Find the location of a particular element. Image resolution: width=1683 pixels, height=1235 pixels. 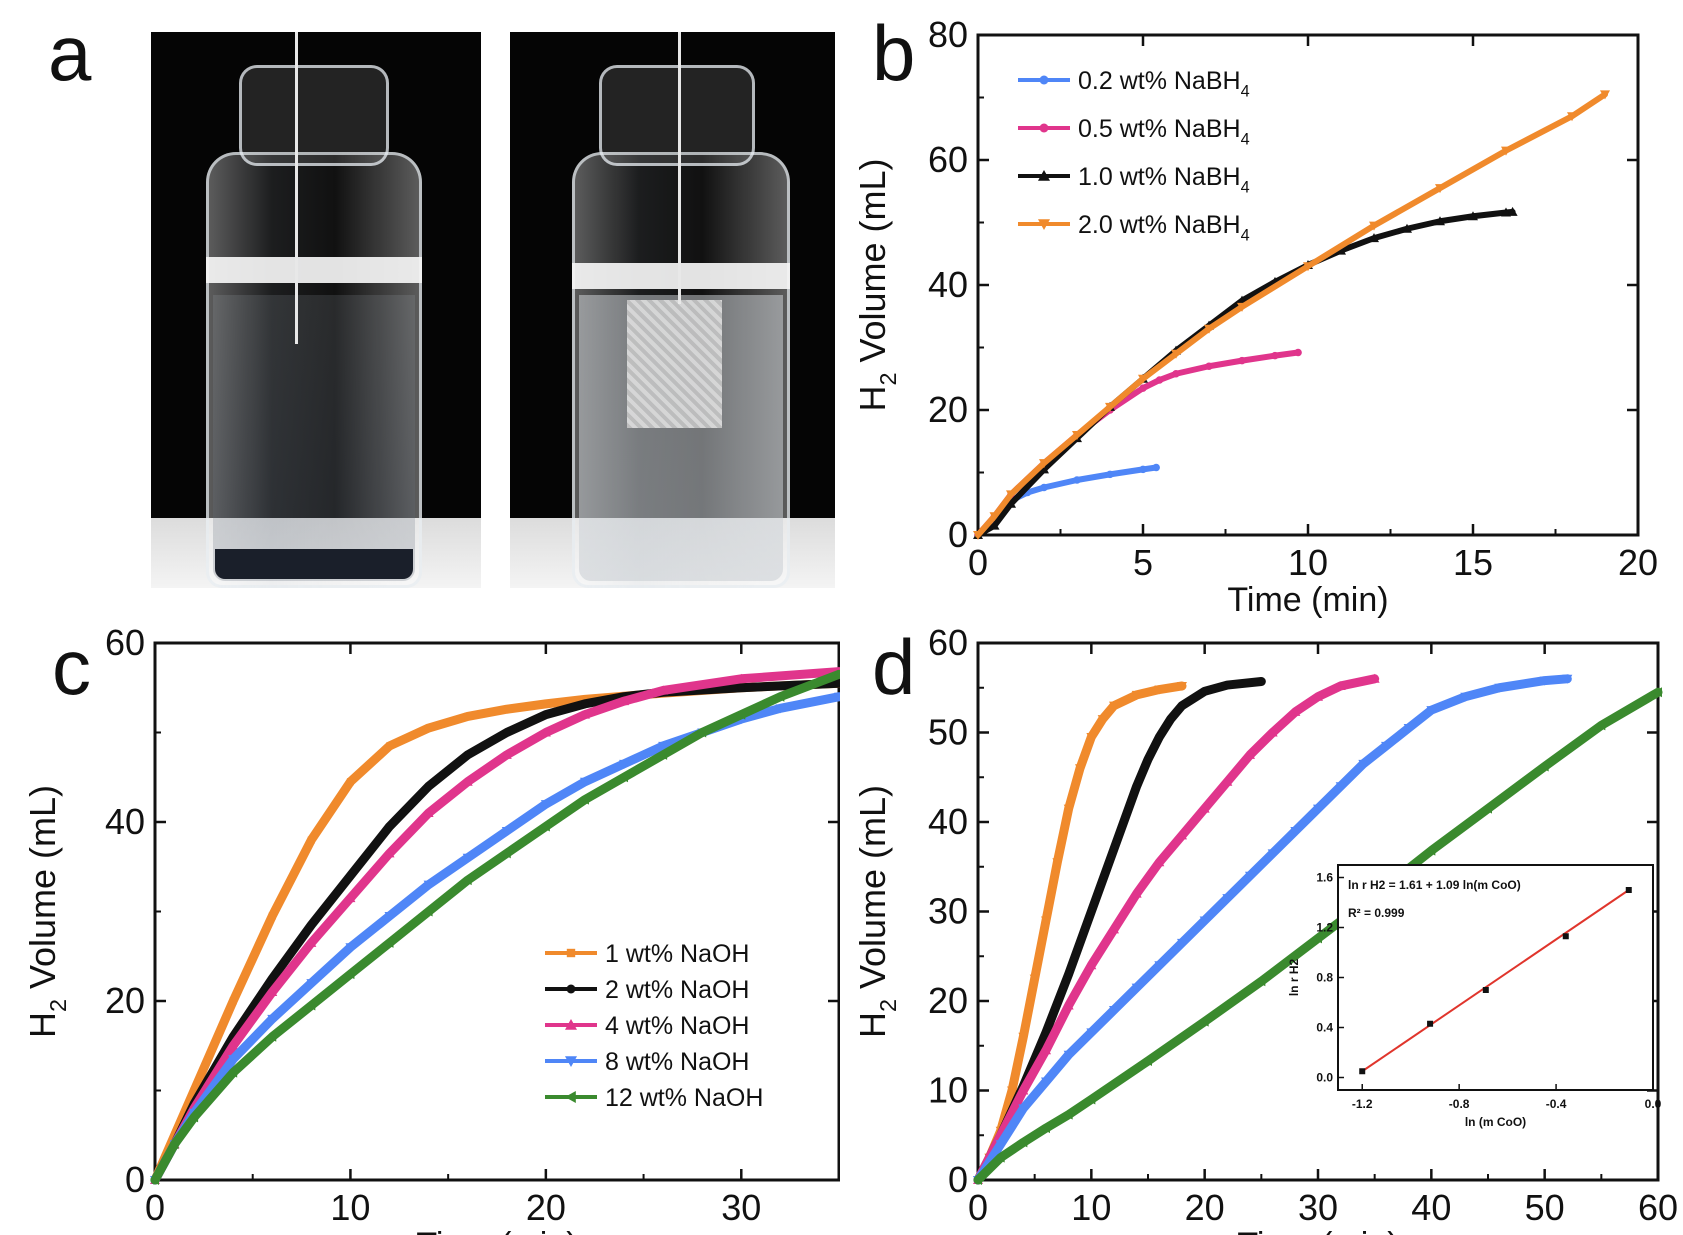

legend-label-b-2: 1.0 wt% NaBH4 is located at coordinates (1164, 180).